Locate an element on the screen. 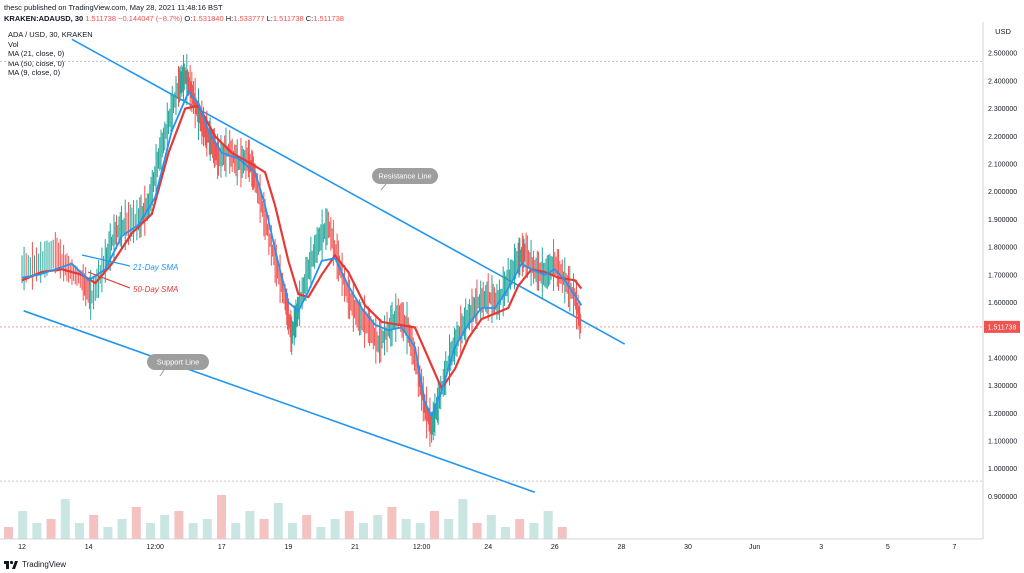  support-callout: Support Line is located at coordinates (178, 362).